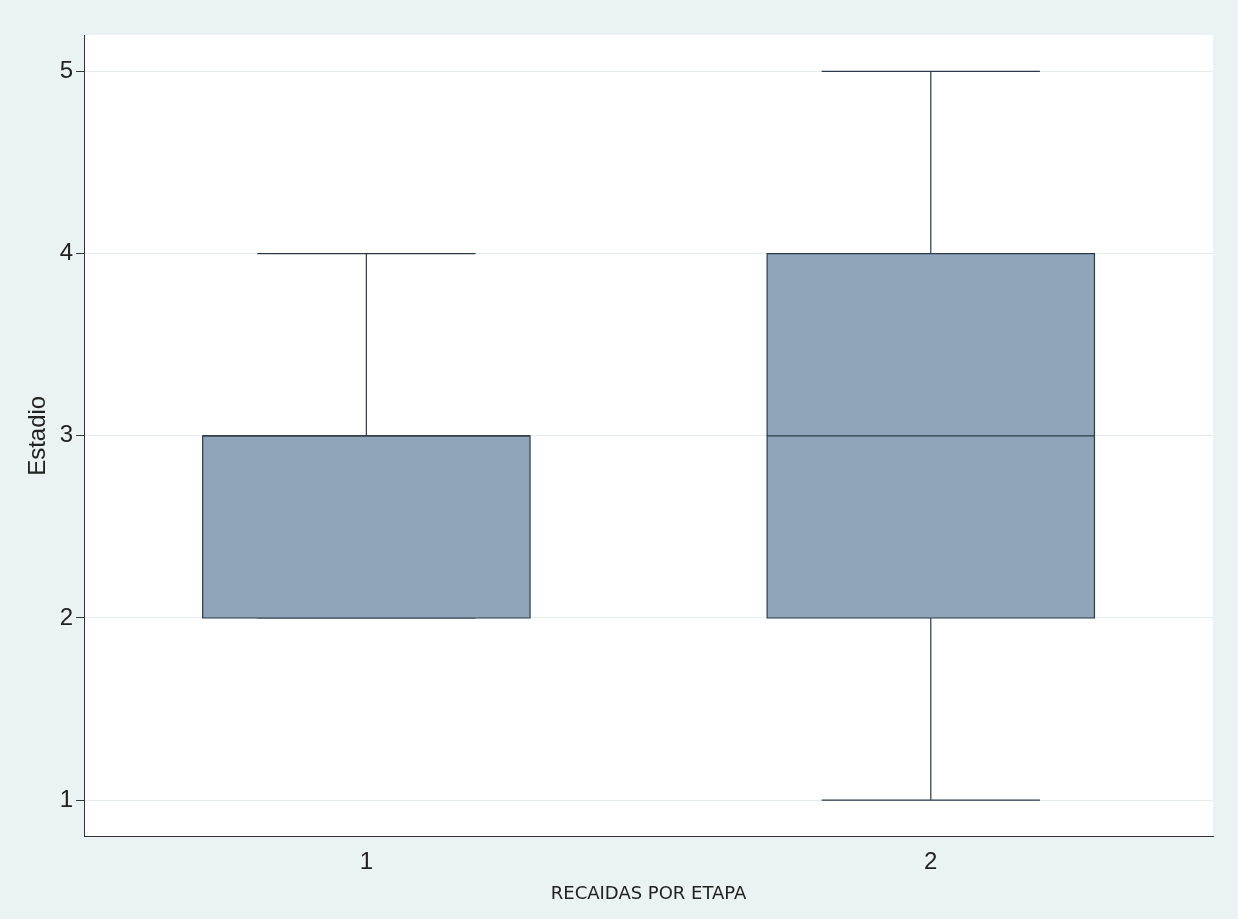 The width and height of the screenshot is (1238, 919). What do you see at coordinates (649, 892) in the screenshot?
I see `x-axis-title: RECAIDAS POR ETAPA` at bounding box center [649, 892].